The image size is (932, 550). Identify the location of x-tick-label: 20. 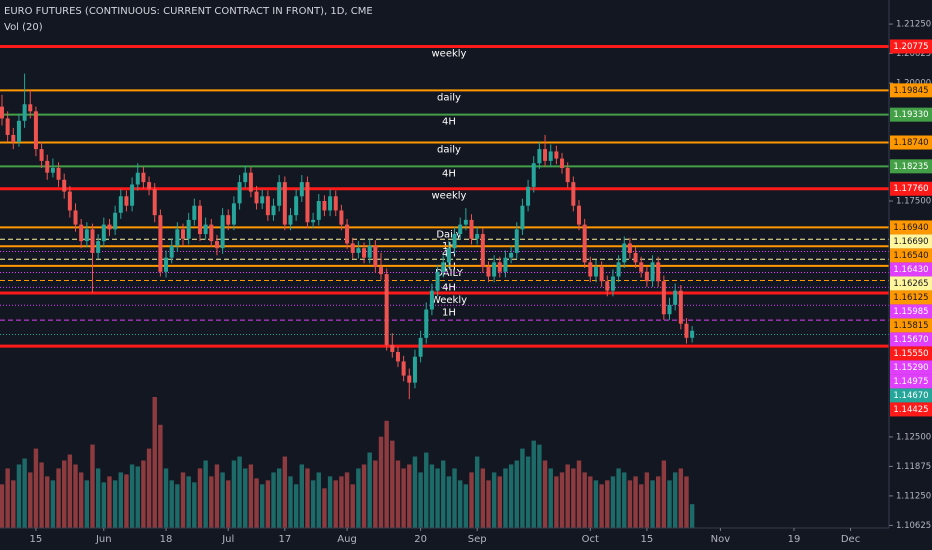
(420, 539).